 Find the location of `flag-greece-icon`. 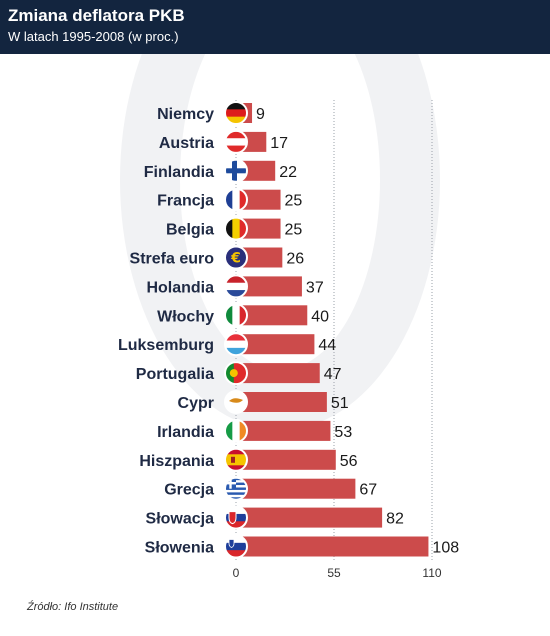

flag-greece-icon is located at coordinates (236, 488).